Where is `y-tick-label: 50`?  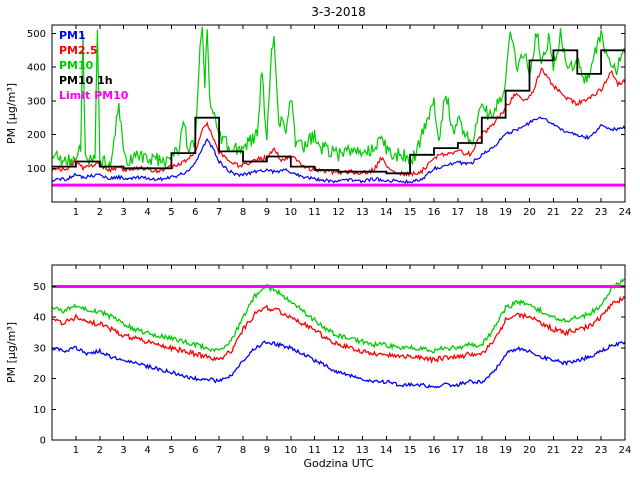 y-tick-label: 50 is located at coordinates (39, 287).